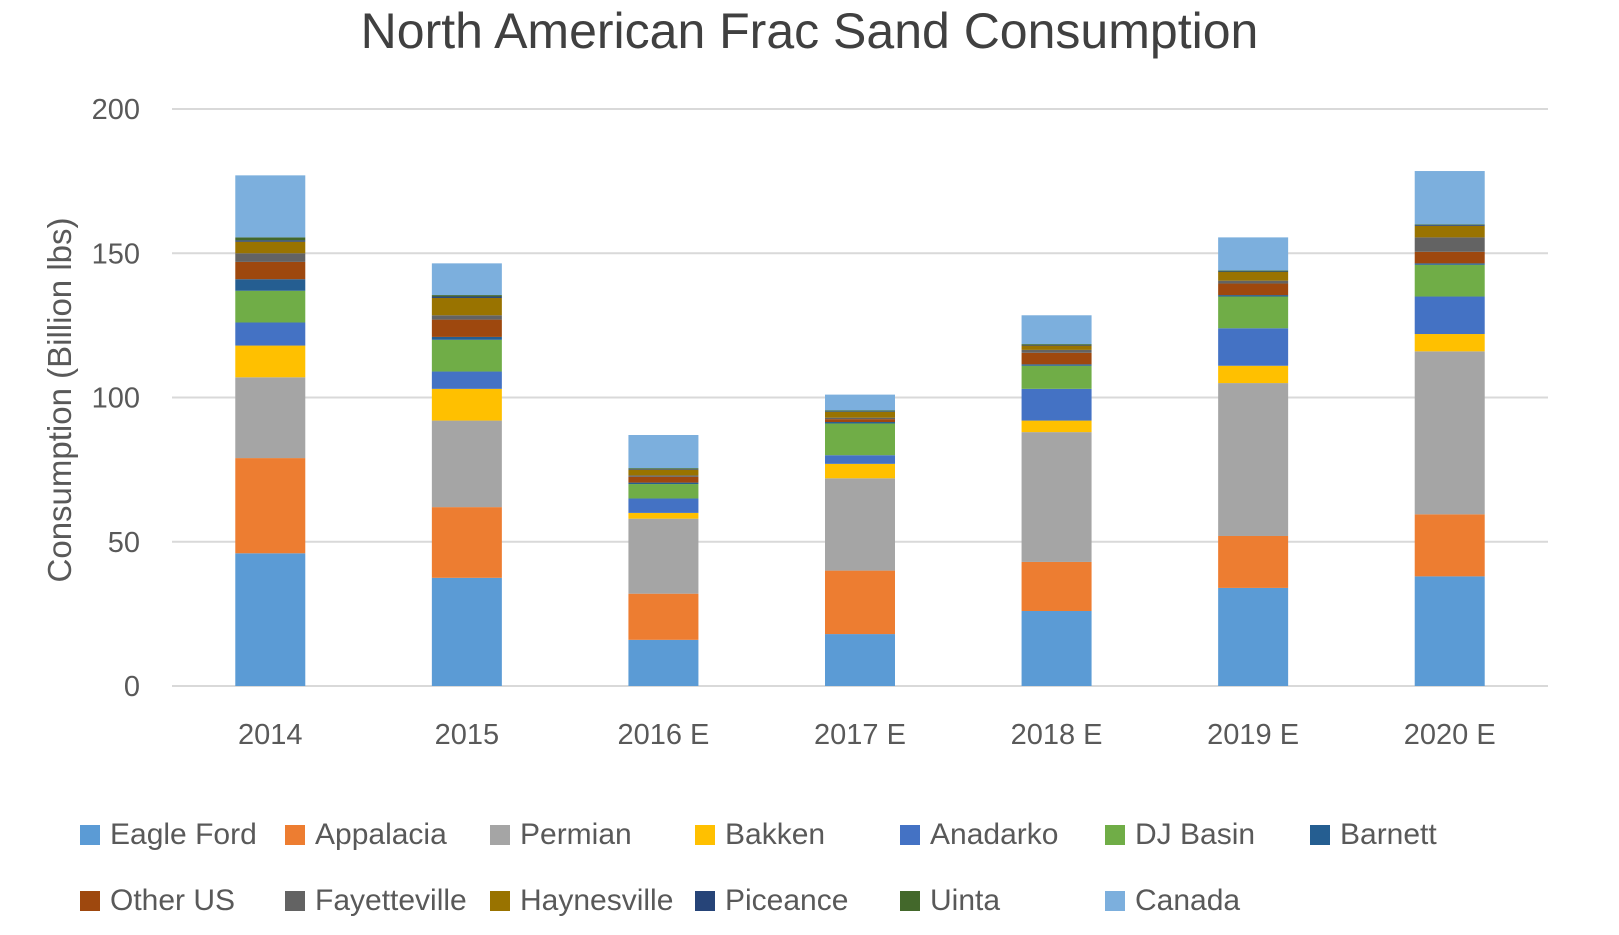 Image resolution: width=1619 pixels, height=935 pixels. Describe the element at coordinates (597, 900) in the screenshot. I see `legend-label: Haynesville` at that location.